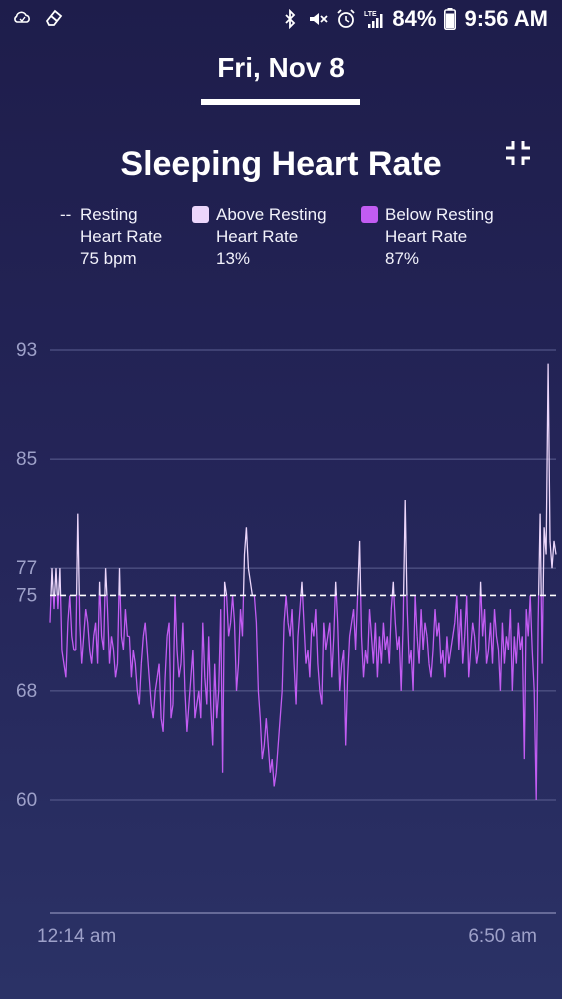 Image resolution: width=562 pixels, height=999 pixels. Describe the element at coordinates (26, 595) in the screenshot. I see `y-tick-label: 75` at that location.